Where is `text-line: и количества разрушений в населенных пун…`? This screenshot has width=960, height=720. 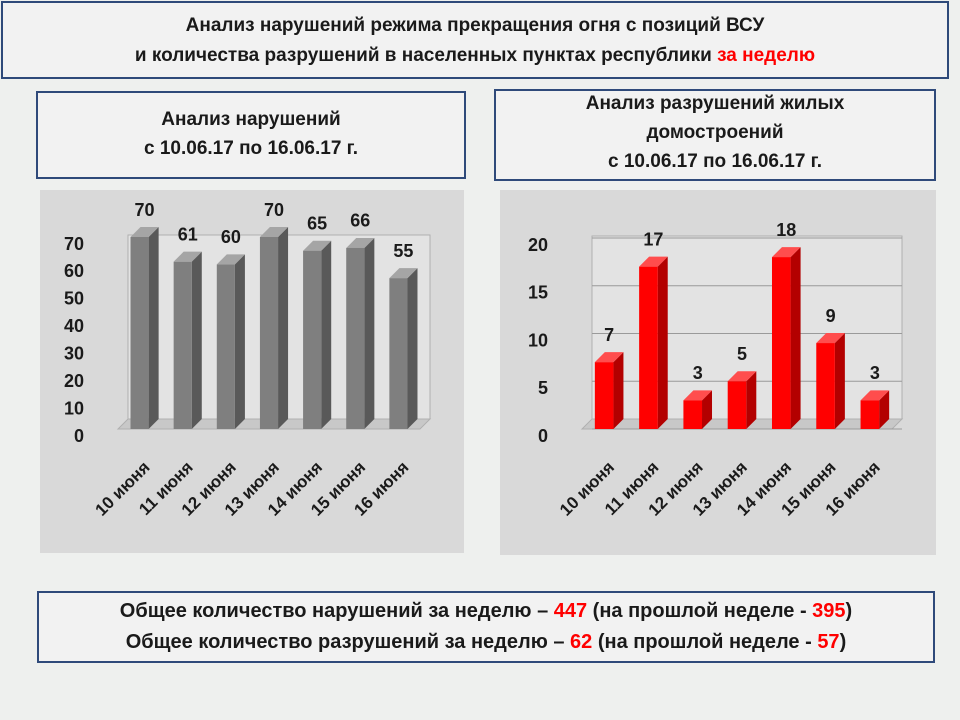
text-line: и количества разрушений в населенных пун… is located at coordinates (475, 55).